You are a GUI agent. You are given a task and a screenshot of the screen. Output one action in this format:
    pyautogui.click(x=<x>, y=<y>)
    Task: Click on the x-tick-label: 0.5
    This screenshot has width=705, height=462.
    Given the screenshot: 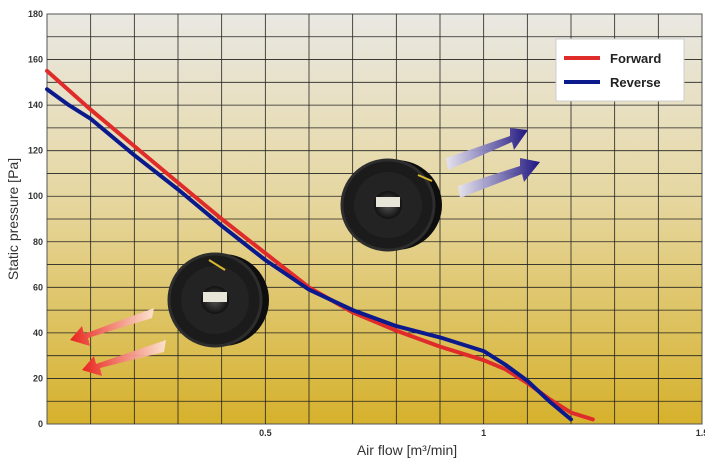 What is the action you would take?
    pyautogui.click(x=265, y=433)
    